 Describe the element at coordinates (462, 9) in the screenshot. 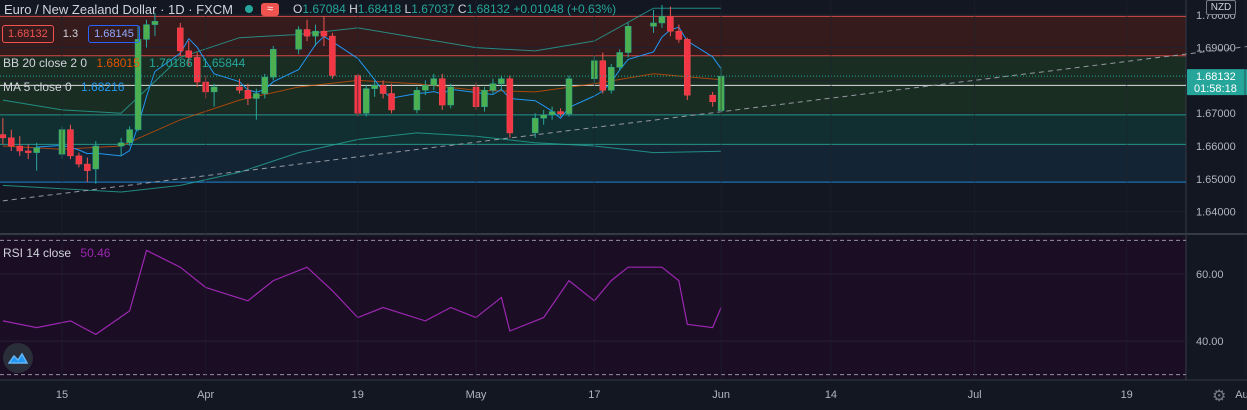

I see `close-label: C` at that location.